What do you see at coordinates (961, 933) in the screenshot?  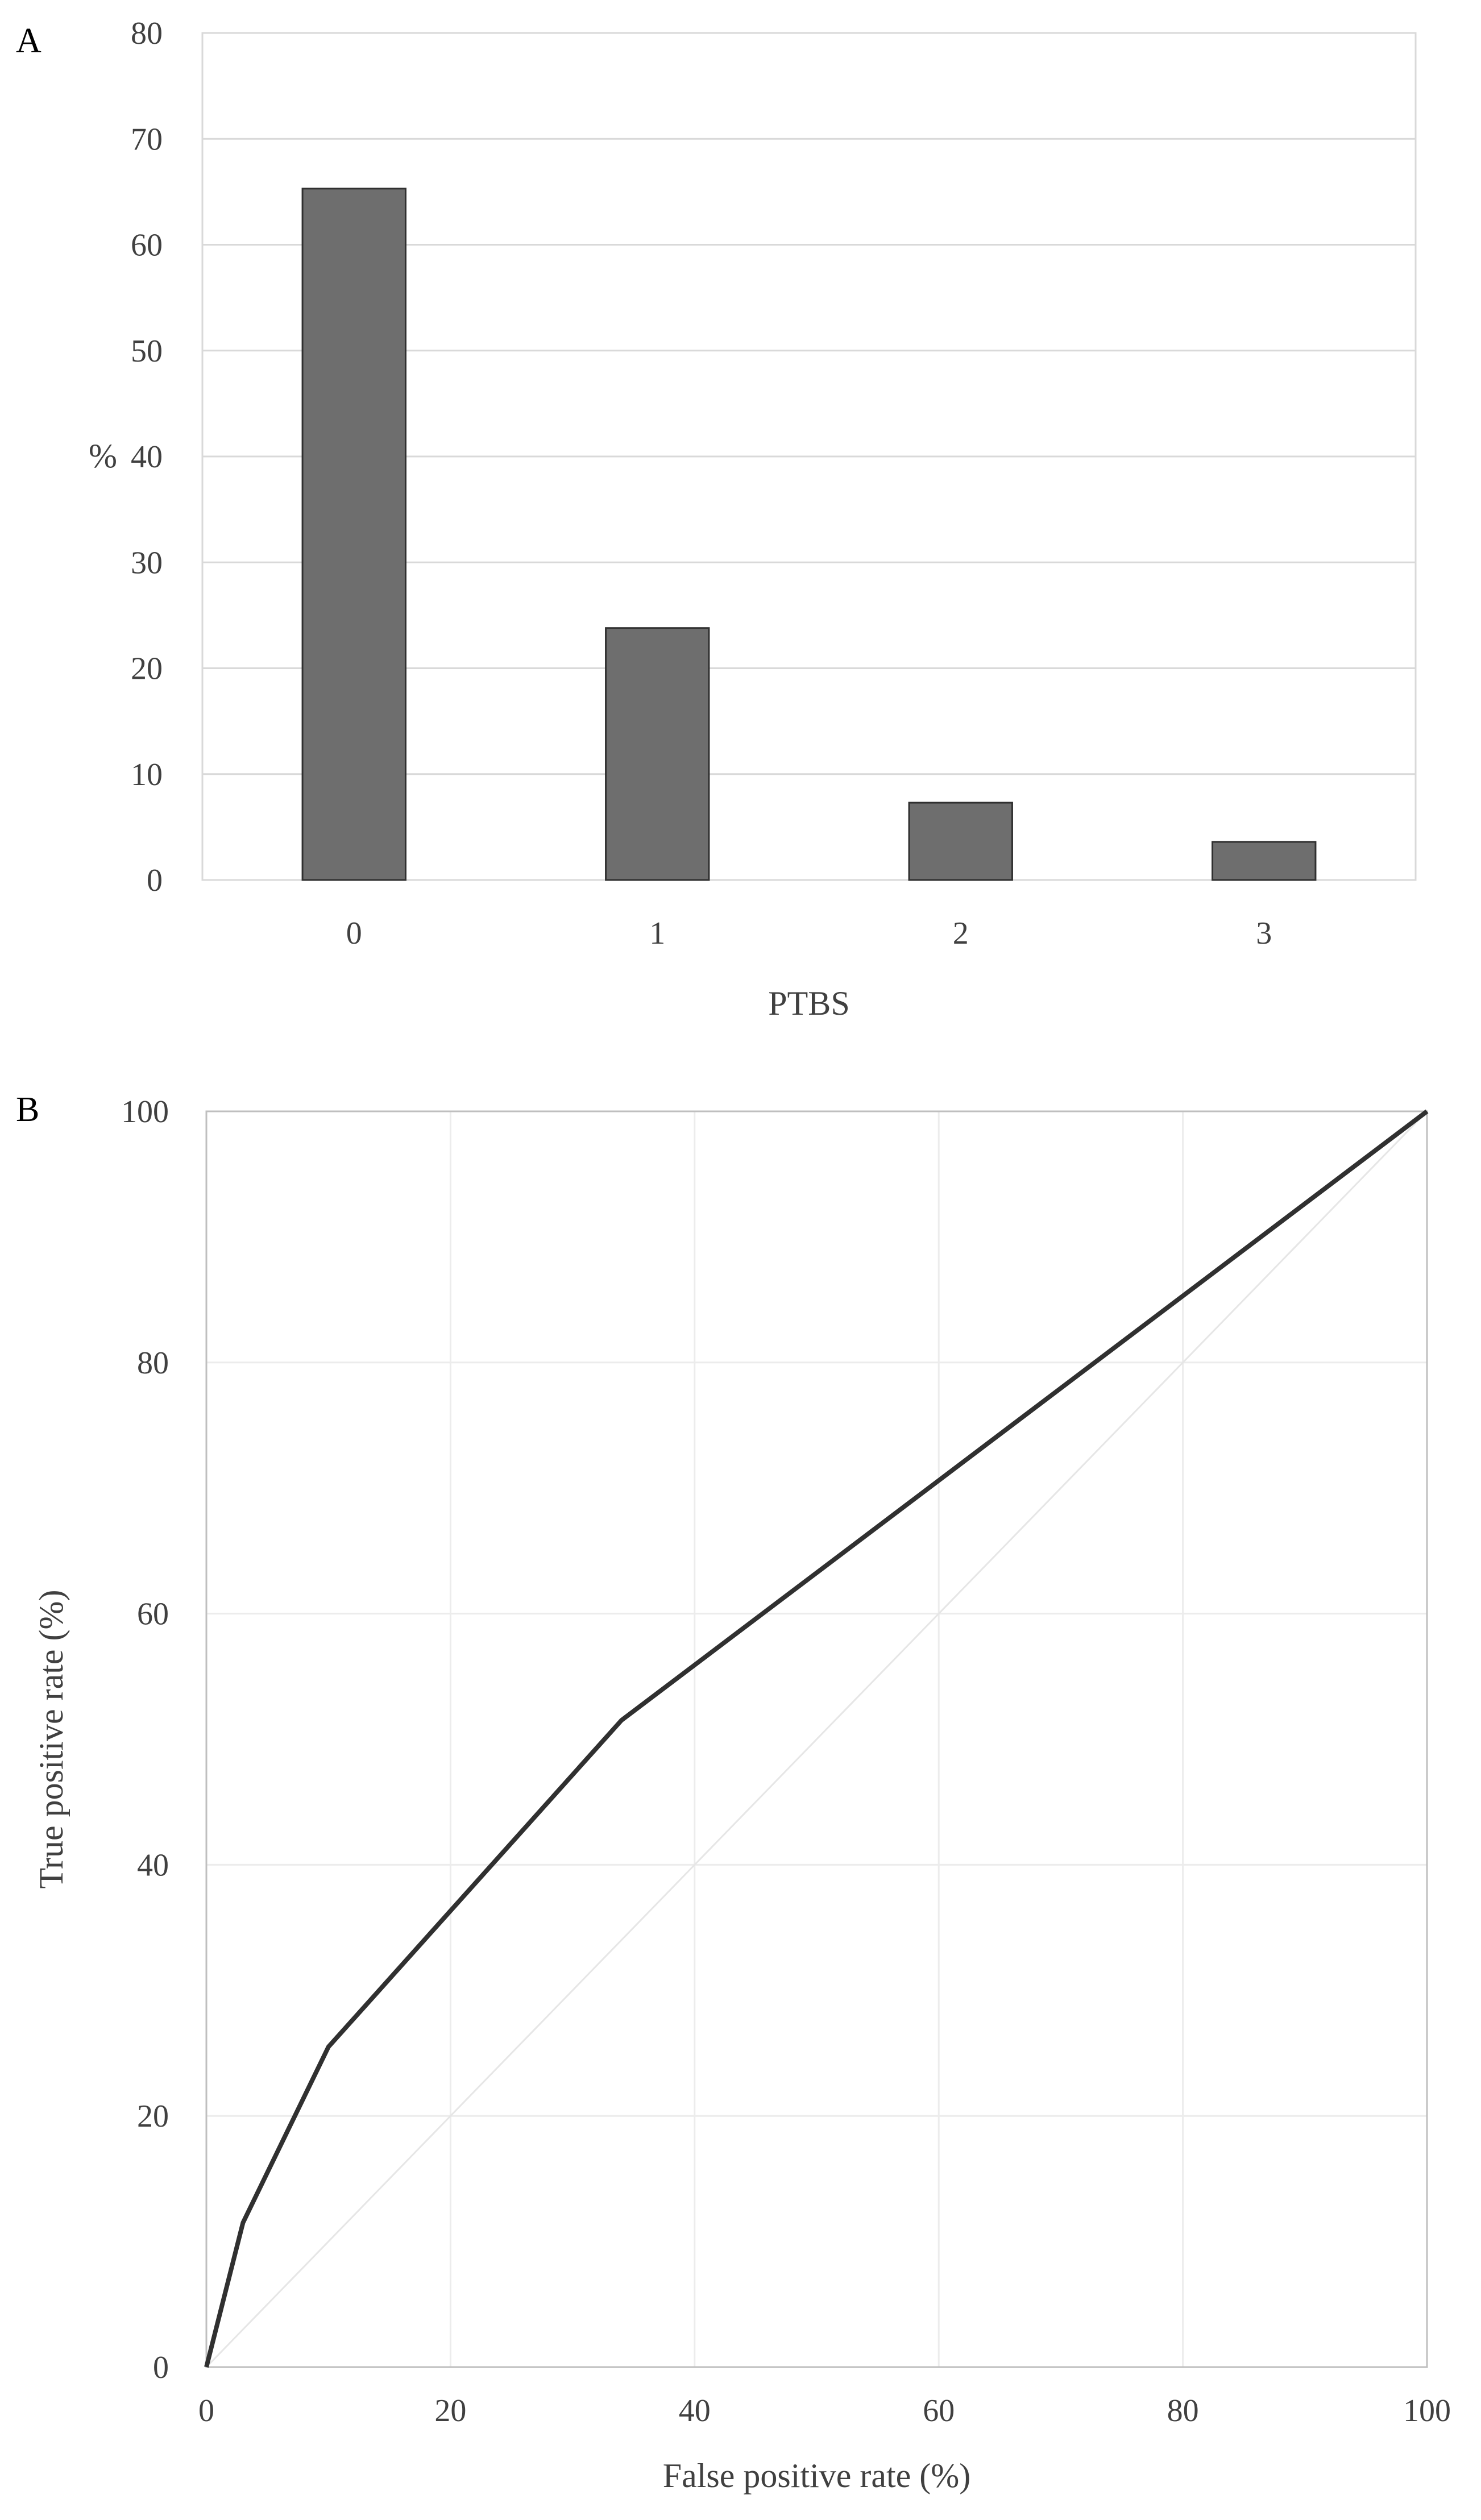 I see `panel-a-x-tick-label: 2` at bounding box center [961, 933].